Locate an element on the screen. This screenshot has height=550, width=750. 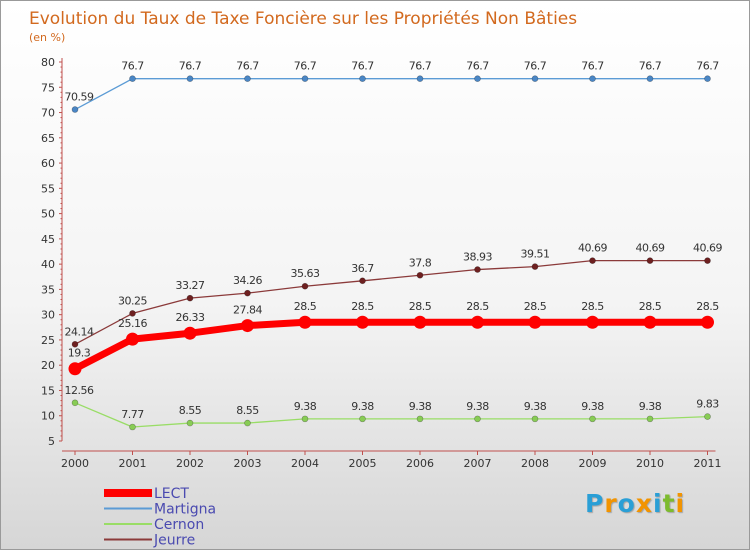
y-tick-label: 60 is located at coordinates (48, 163).